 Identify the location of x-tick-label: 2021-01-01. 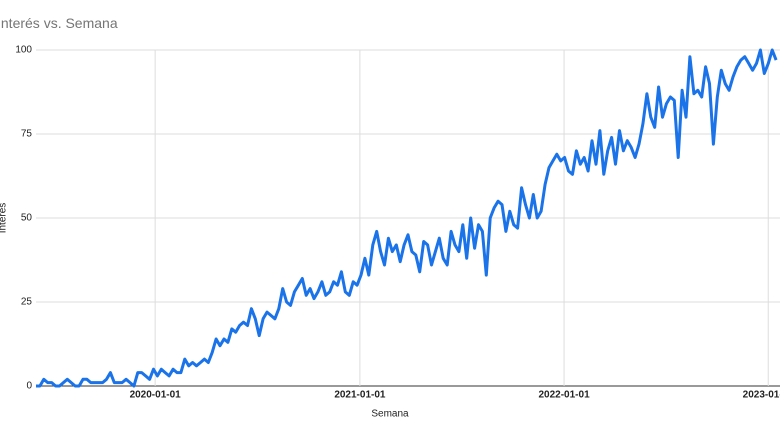
(360, 395).